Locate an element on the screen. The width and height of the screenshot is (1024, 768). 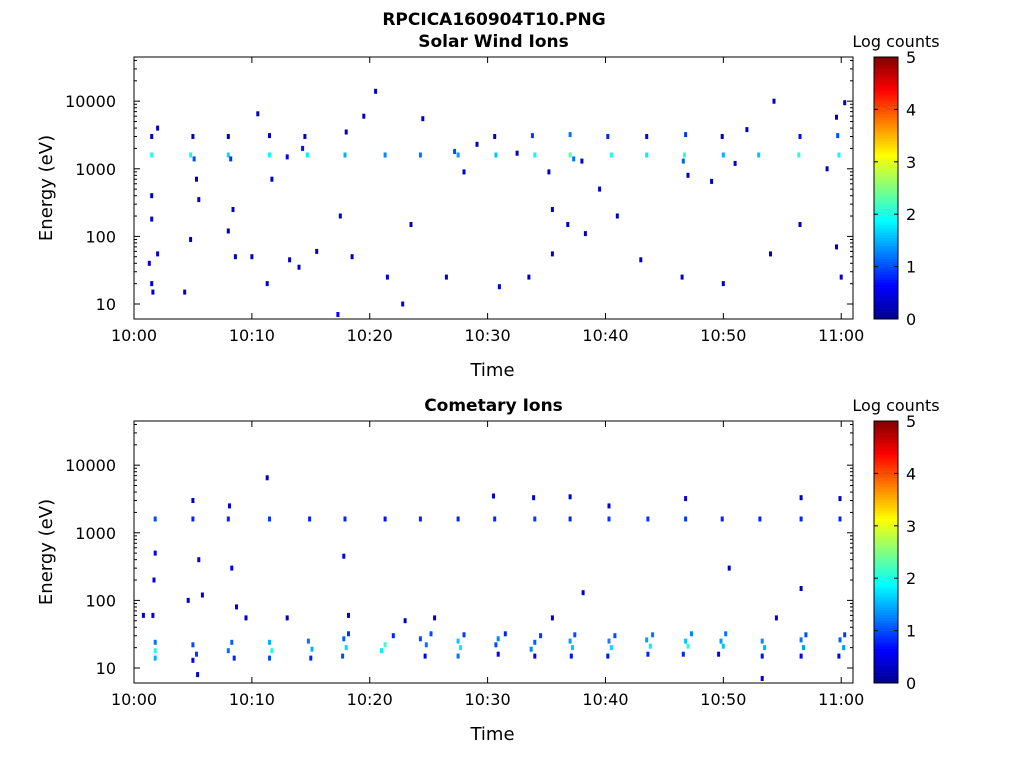
colorbar-tick-label: 3 is located at coordinates (911, 526).